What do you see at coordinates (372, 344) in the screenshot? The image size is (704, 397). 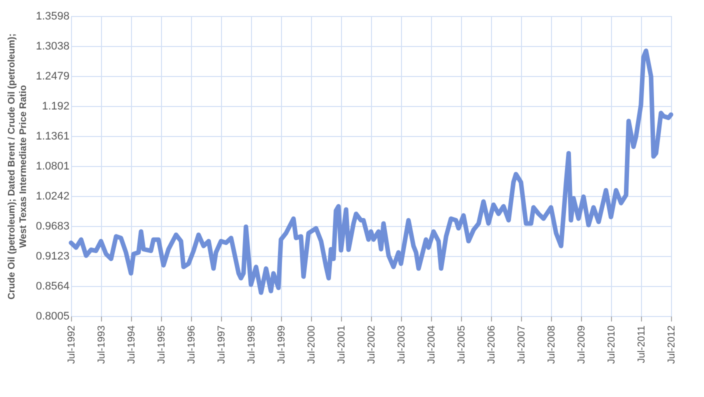 I see `x-tick-label: Jul-2002` at bounding box center [372, 344].